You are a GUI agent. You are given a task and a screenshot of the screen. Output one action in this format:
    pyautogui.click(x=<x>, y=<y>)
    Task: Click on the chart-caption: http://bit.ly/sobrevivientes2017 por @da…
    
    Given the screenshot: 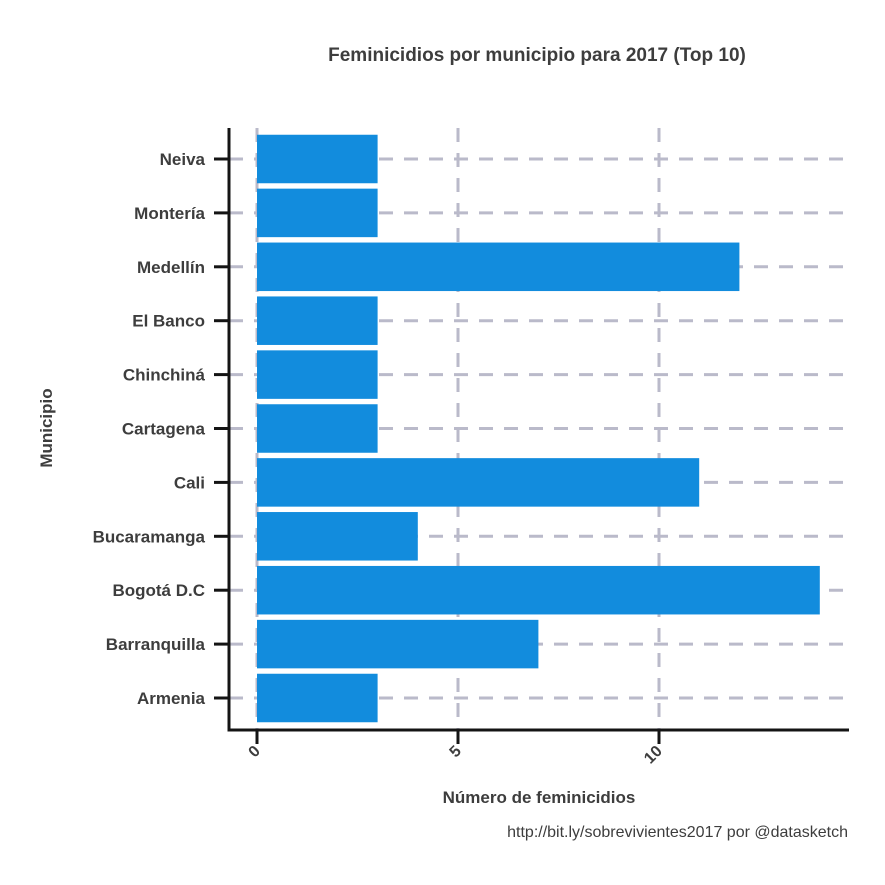 What is the action you would take?
    pyautogui.click(x=677, y=832)
    